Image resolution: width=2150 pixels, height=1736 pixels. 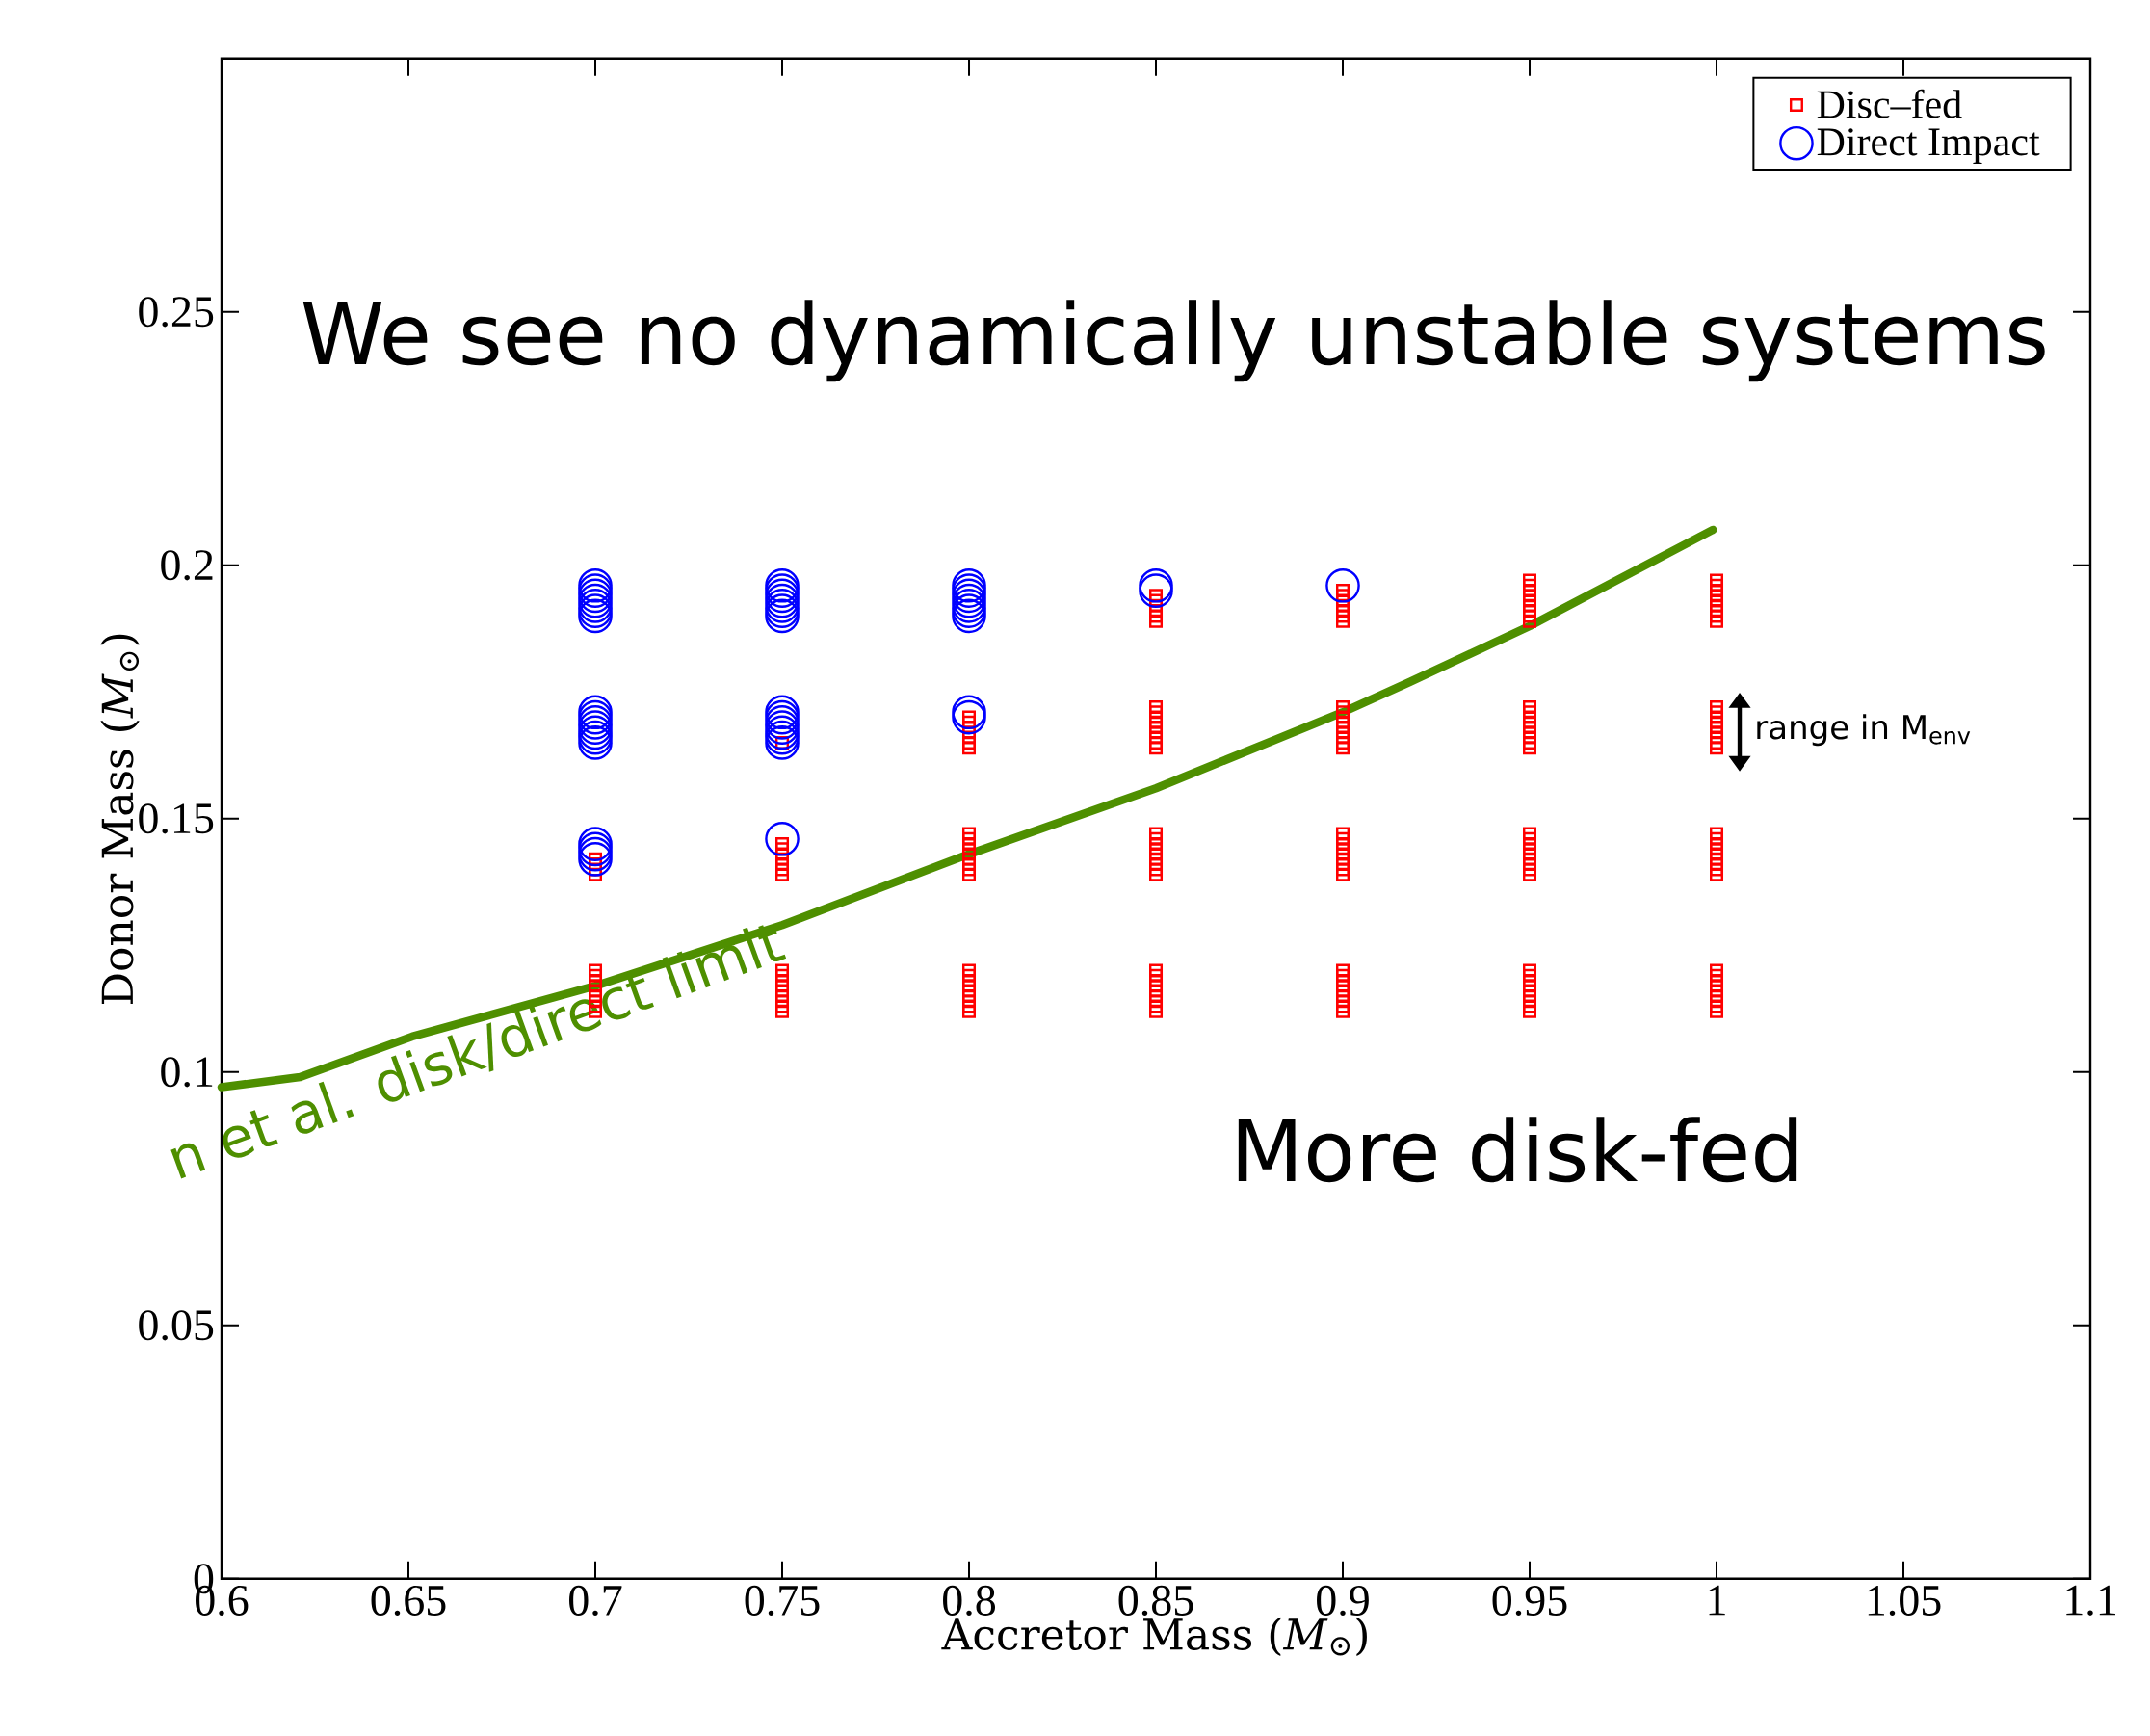 I want to click on y-tick-label: 0.15, so click(x=177, y=819).